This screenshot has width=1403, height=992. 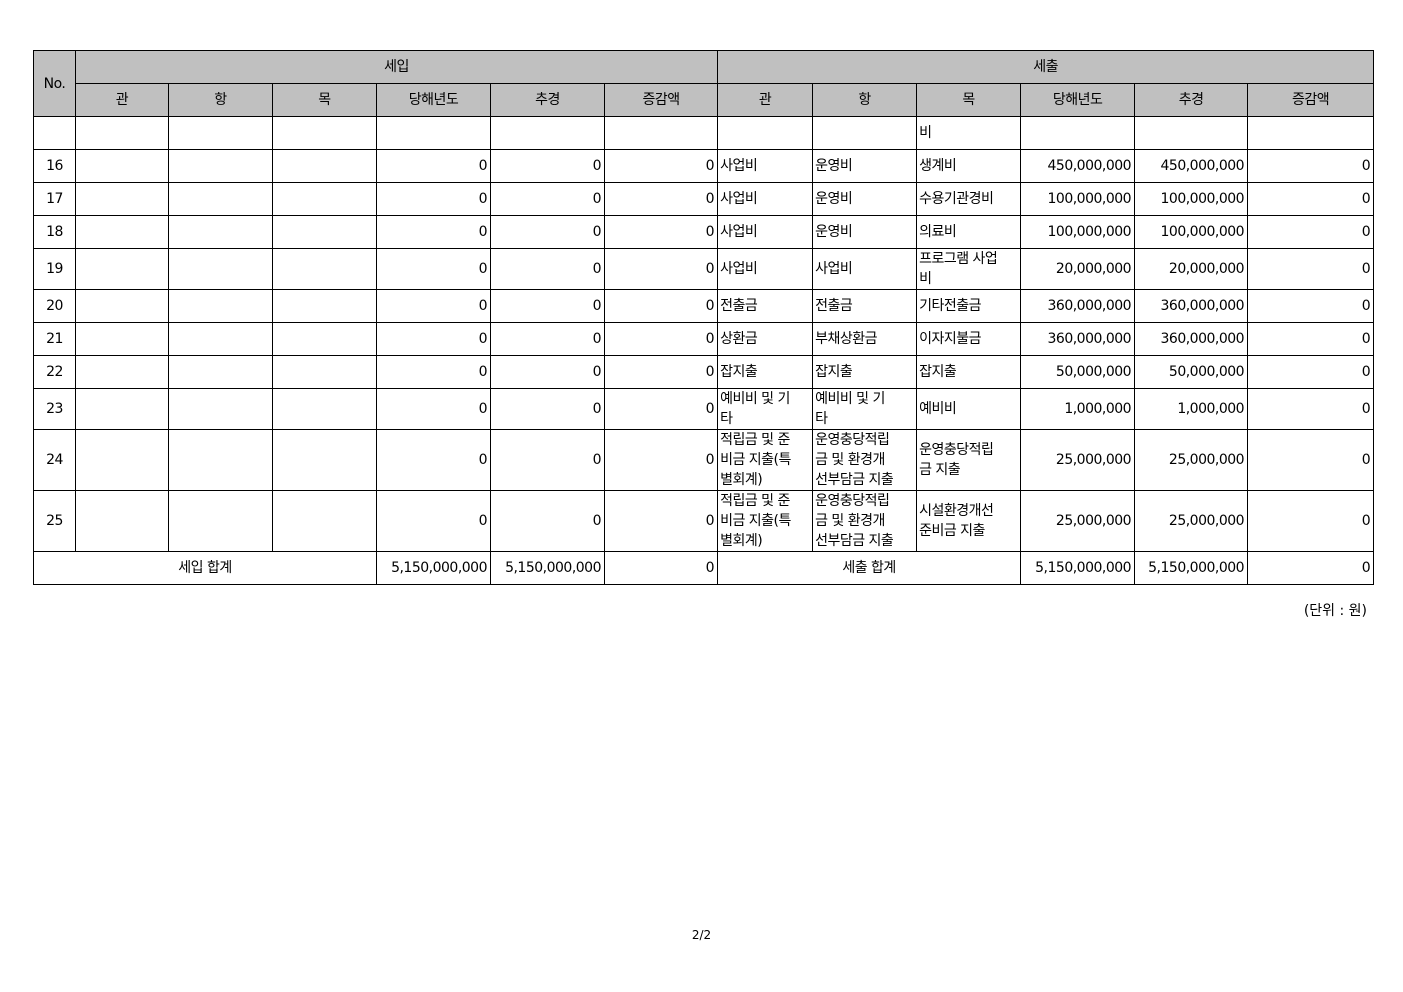 I want to click on expense-cell: 100,000,000, so click(x=1078, y=199).